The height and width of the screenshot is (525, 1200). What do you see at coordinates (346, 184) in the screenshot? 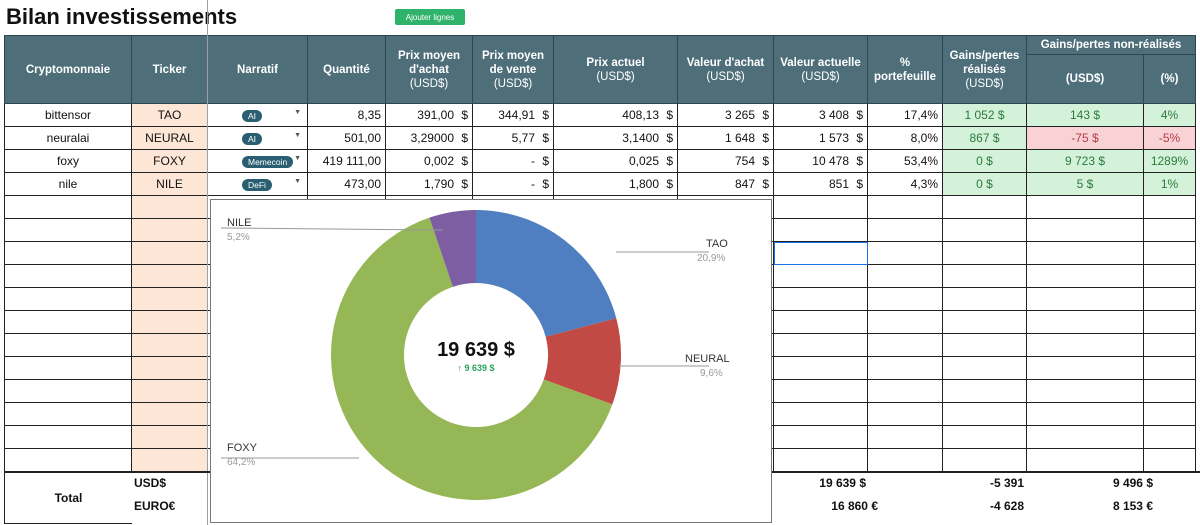
I see `cell-quantite: 473,00` at bounding box center [346, 184].